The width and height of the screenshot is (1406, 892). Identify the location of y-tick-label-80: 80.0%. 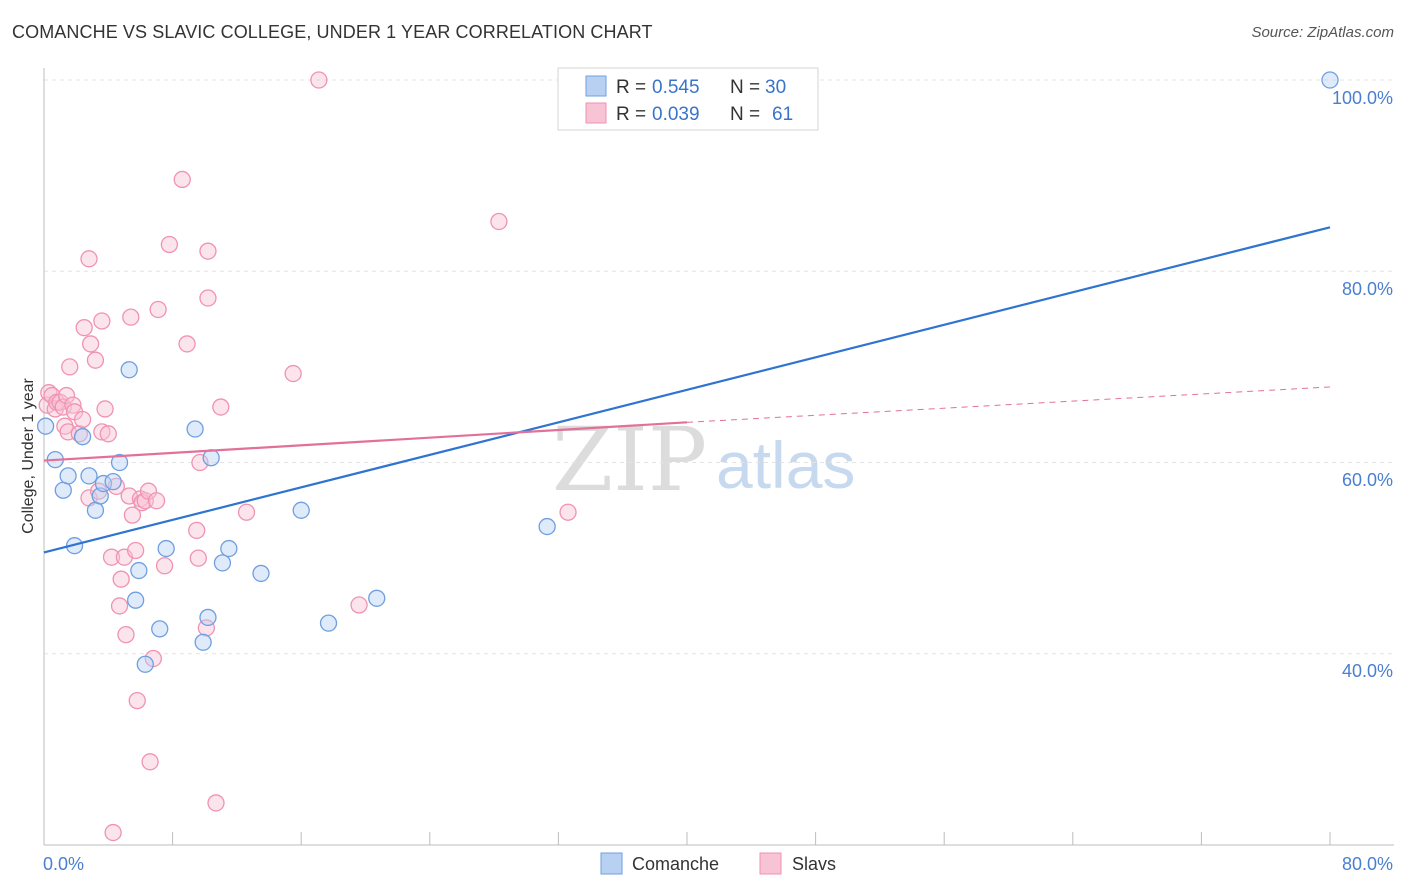
(1367, 289).